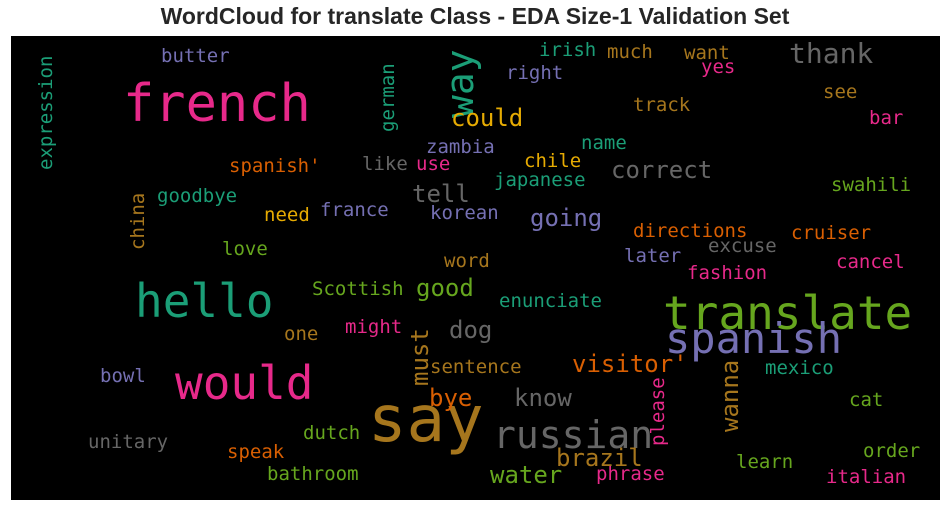  Describe the element at coordinates (204, 301) in the screenshot. I see `word-hello: hello` at that location.